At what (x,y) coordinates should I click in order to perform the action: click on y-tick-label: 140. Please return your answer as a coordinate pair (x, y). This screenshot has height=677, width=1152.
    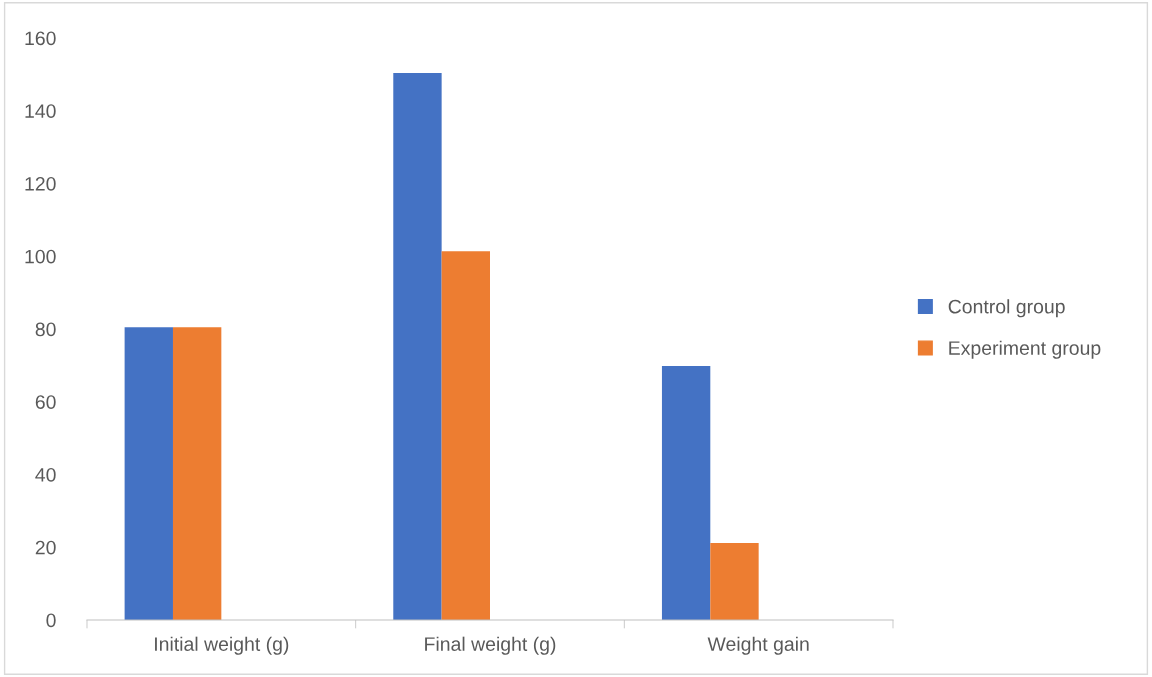
    Looking at the image, I should click on (40, 111).